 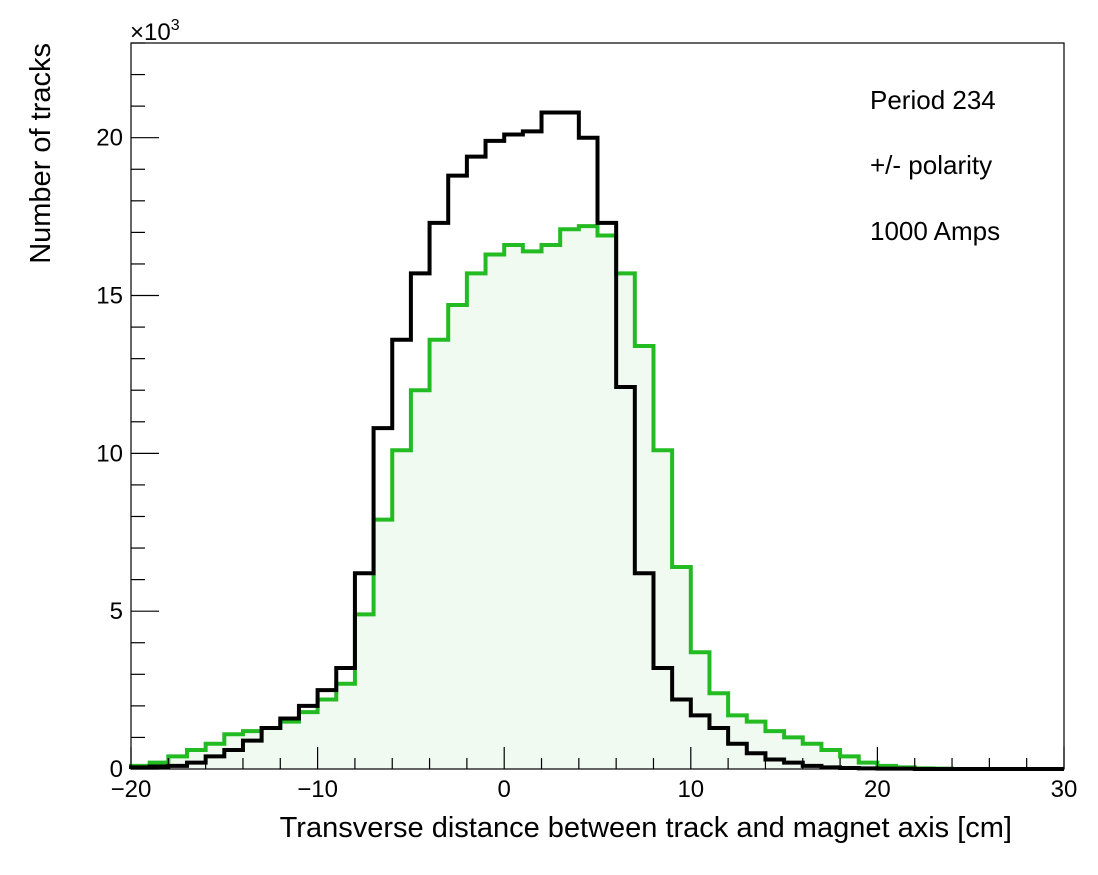 I want to click on annotation-polarity: +/- polarity, so click(x=931, y=165).